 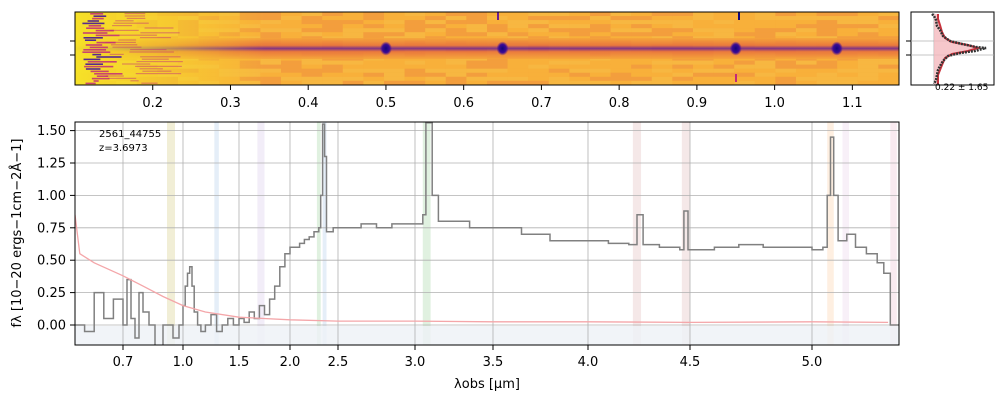 What do you see at coordinates (812, 362) in the screenshot?
I see `x-tick-label: 5.0` at bounding box center [812, 362].